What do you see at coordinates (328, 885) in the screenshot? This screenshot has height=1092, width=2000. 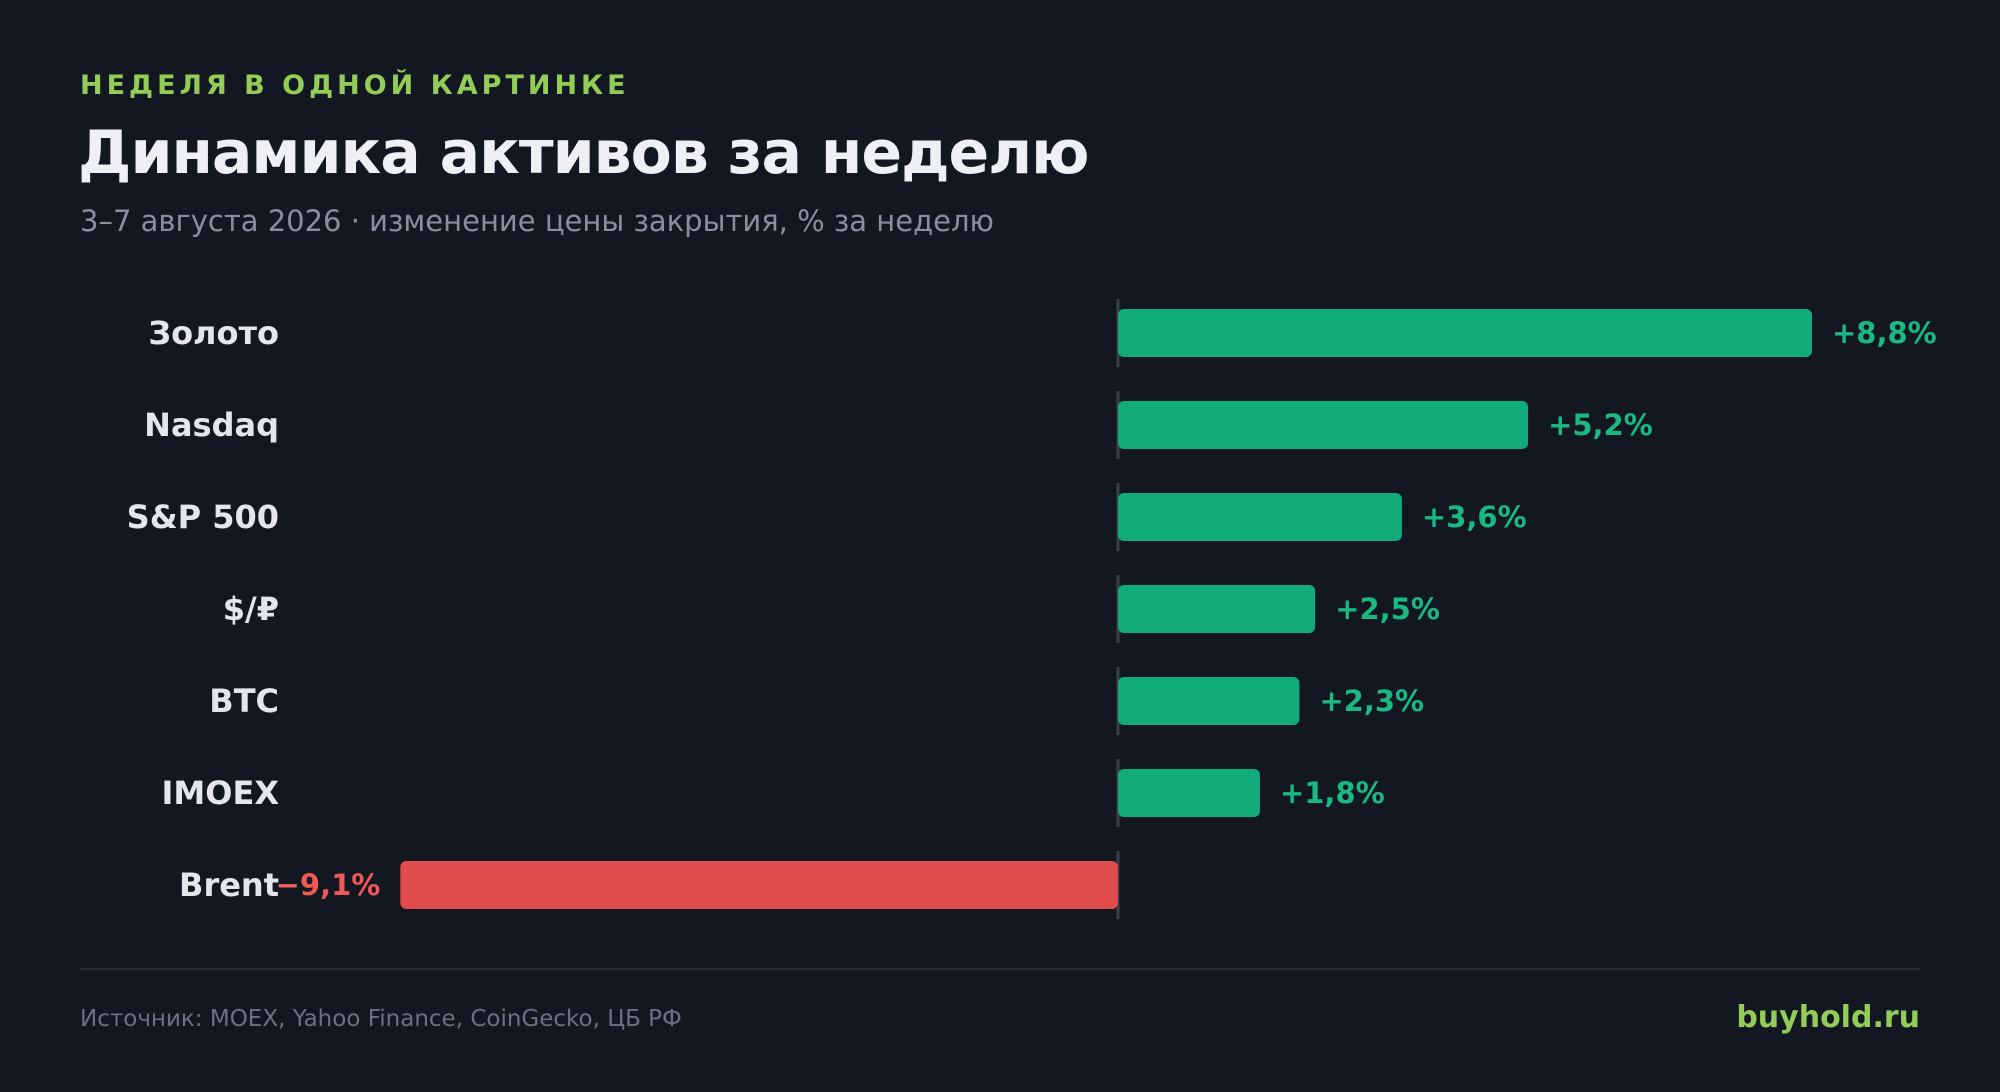 I see `value-label: −9,1%` at bounding box center [328, 885].